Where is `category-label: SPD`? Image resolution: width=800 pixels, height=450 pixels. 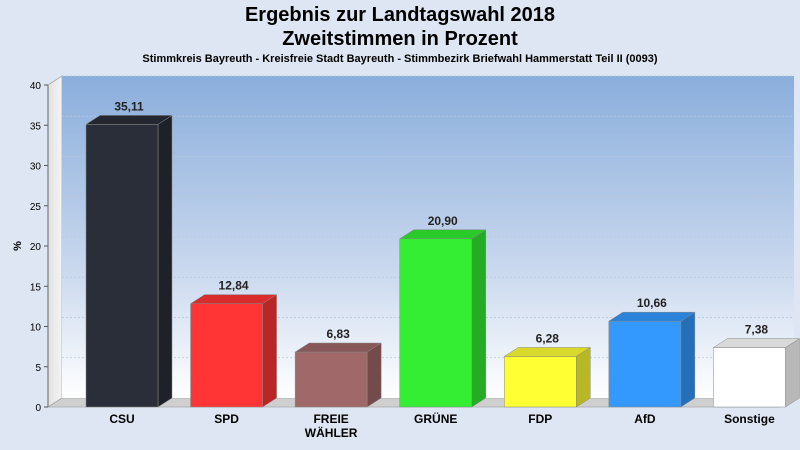 category-label: SPD is located at coordinates (226, 419).